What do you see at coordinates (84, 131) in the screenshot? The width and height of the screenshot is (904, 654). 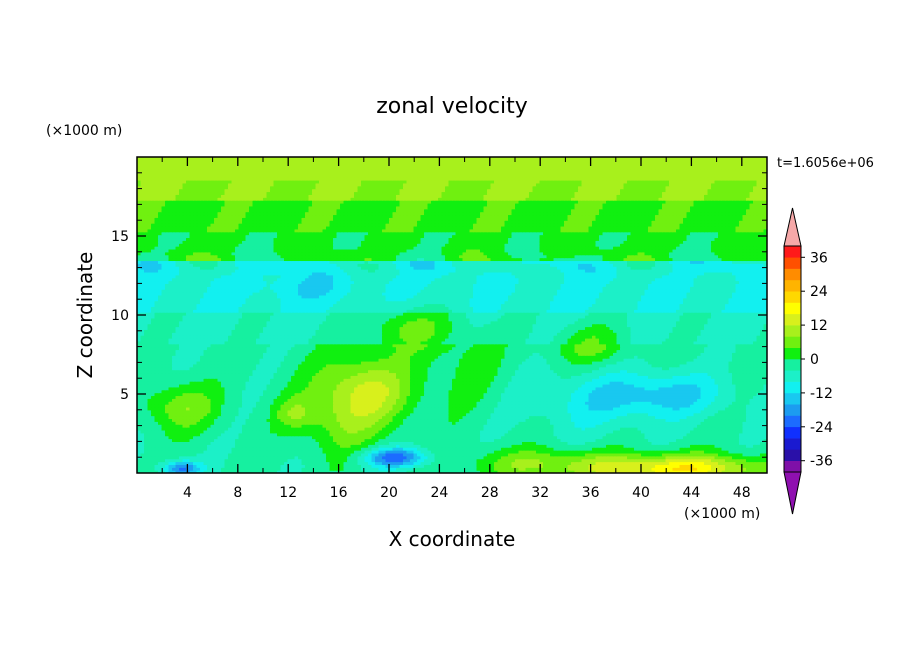 I see `y-unit-label: (×1000 m)` at bounding box center [84, 131].